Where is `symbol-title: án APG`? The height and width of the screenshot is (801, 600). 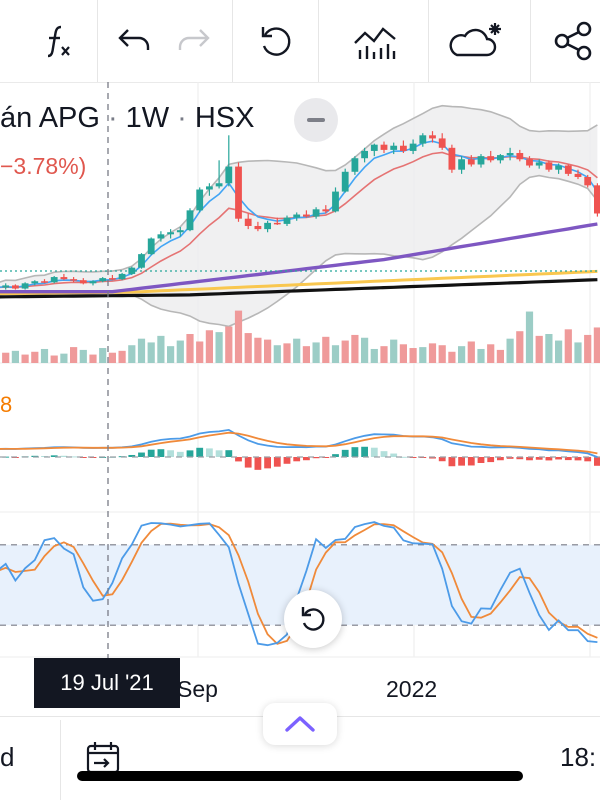
symbol-title: án APG is located at coordinates (50, 117).